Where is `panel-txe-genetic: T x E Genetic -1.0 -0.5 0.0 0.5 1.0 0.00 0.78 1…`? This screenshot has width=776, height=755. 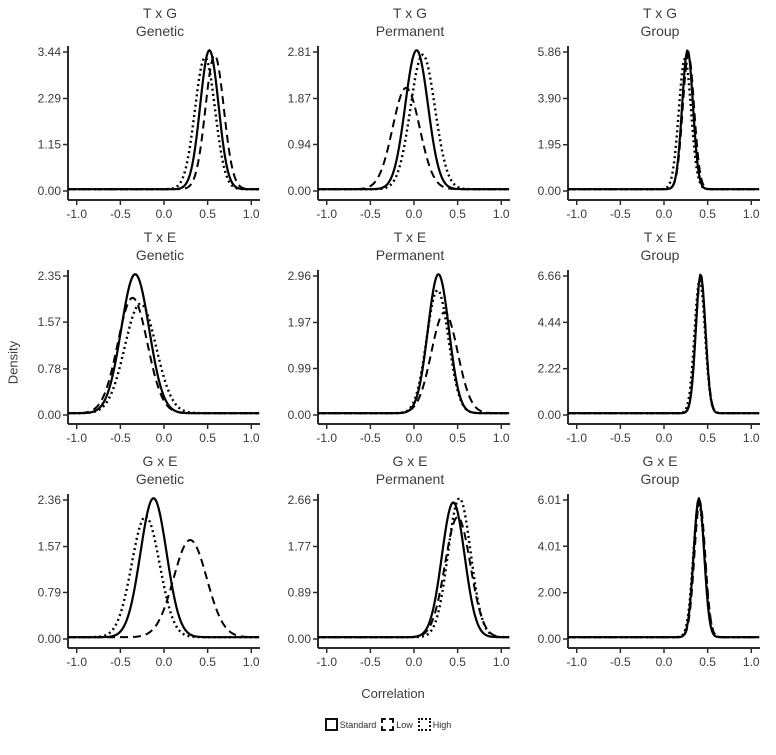 panel-txe-genetic: T x E Genetic -1.0 -0.5 0.0 0.5 1.0 0.00 0.78 1… is located at coordinates (143, 340).